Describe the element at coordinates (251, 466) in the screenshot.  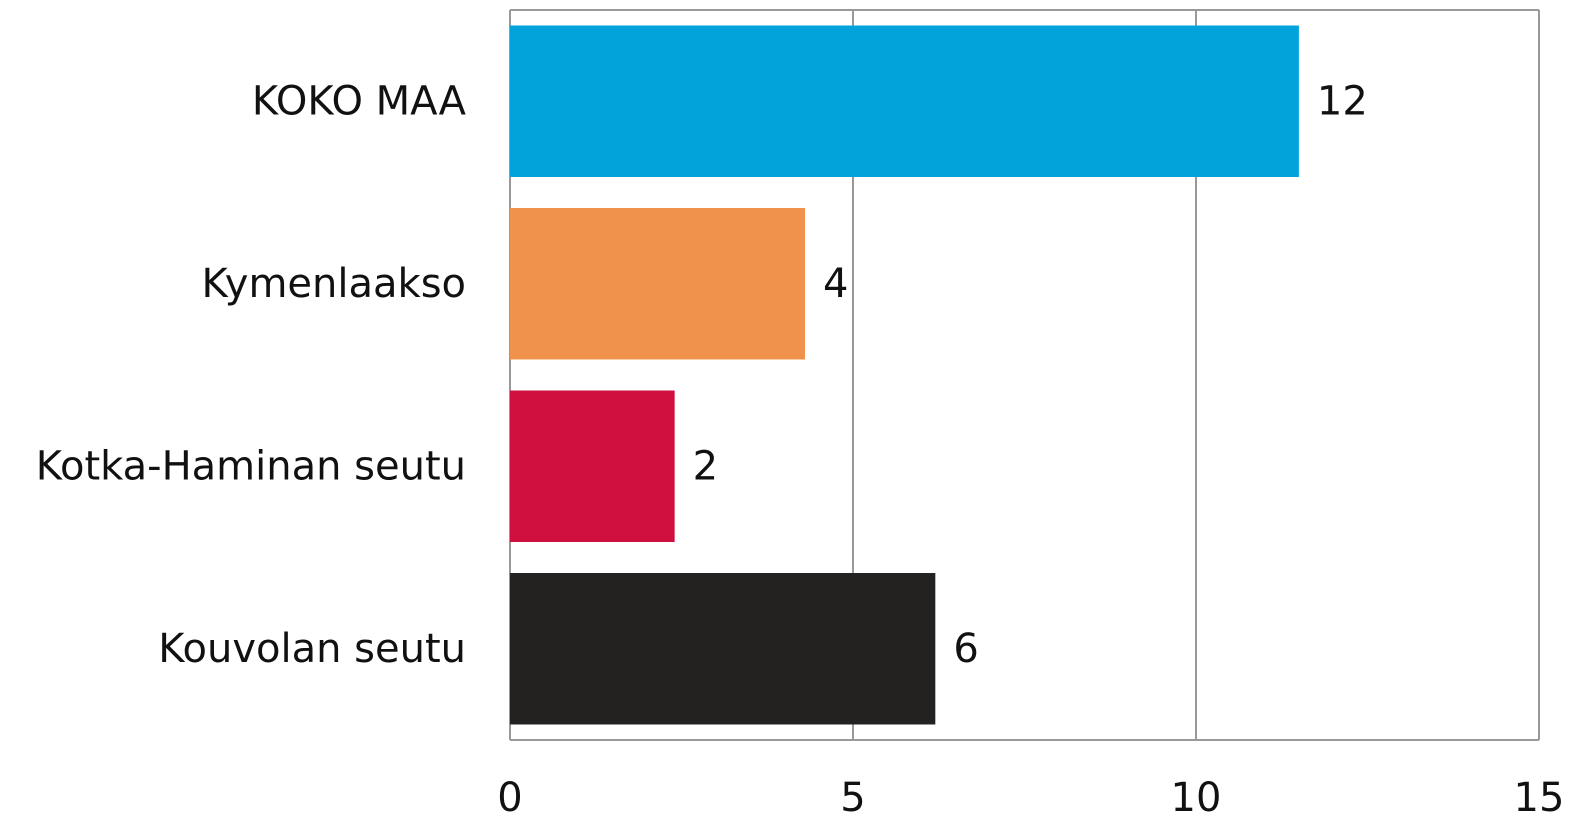
I see `y-tick-label: Kotka-Haminan seutu` at that location.